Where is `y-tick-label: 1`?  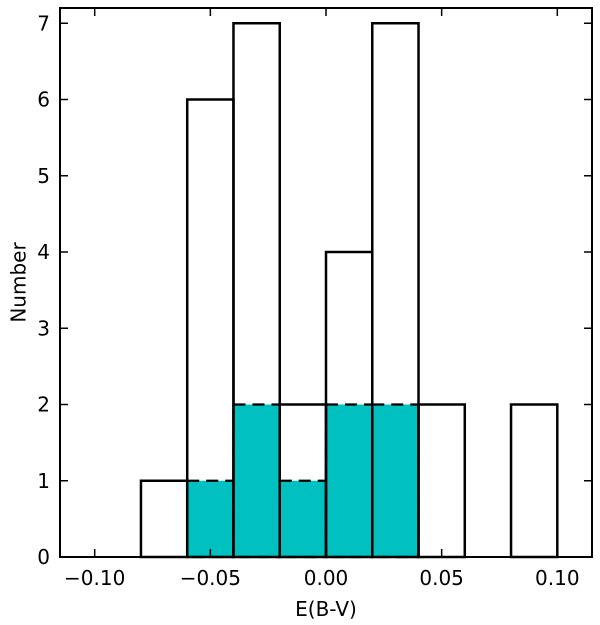 y-tick-label: 1 is located at coordinates (43, 481).